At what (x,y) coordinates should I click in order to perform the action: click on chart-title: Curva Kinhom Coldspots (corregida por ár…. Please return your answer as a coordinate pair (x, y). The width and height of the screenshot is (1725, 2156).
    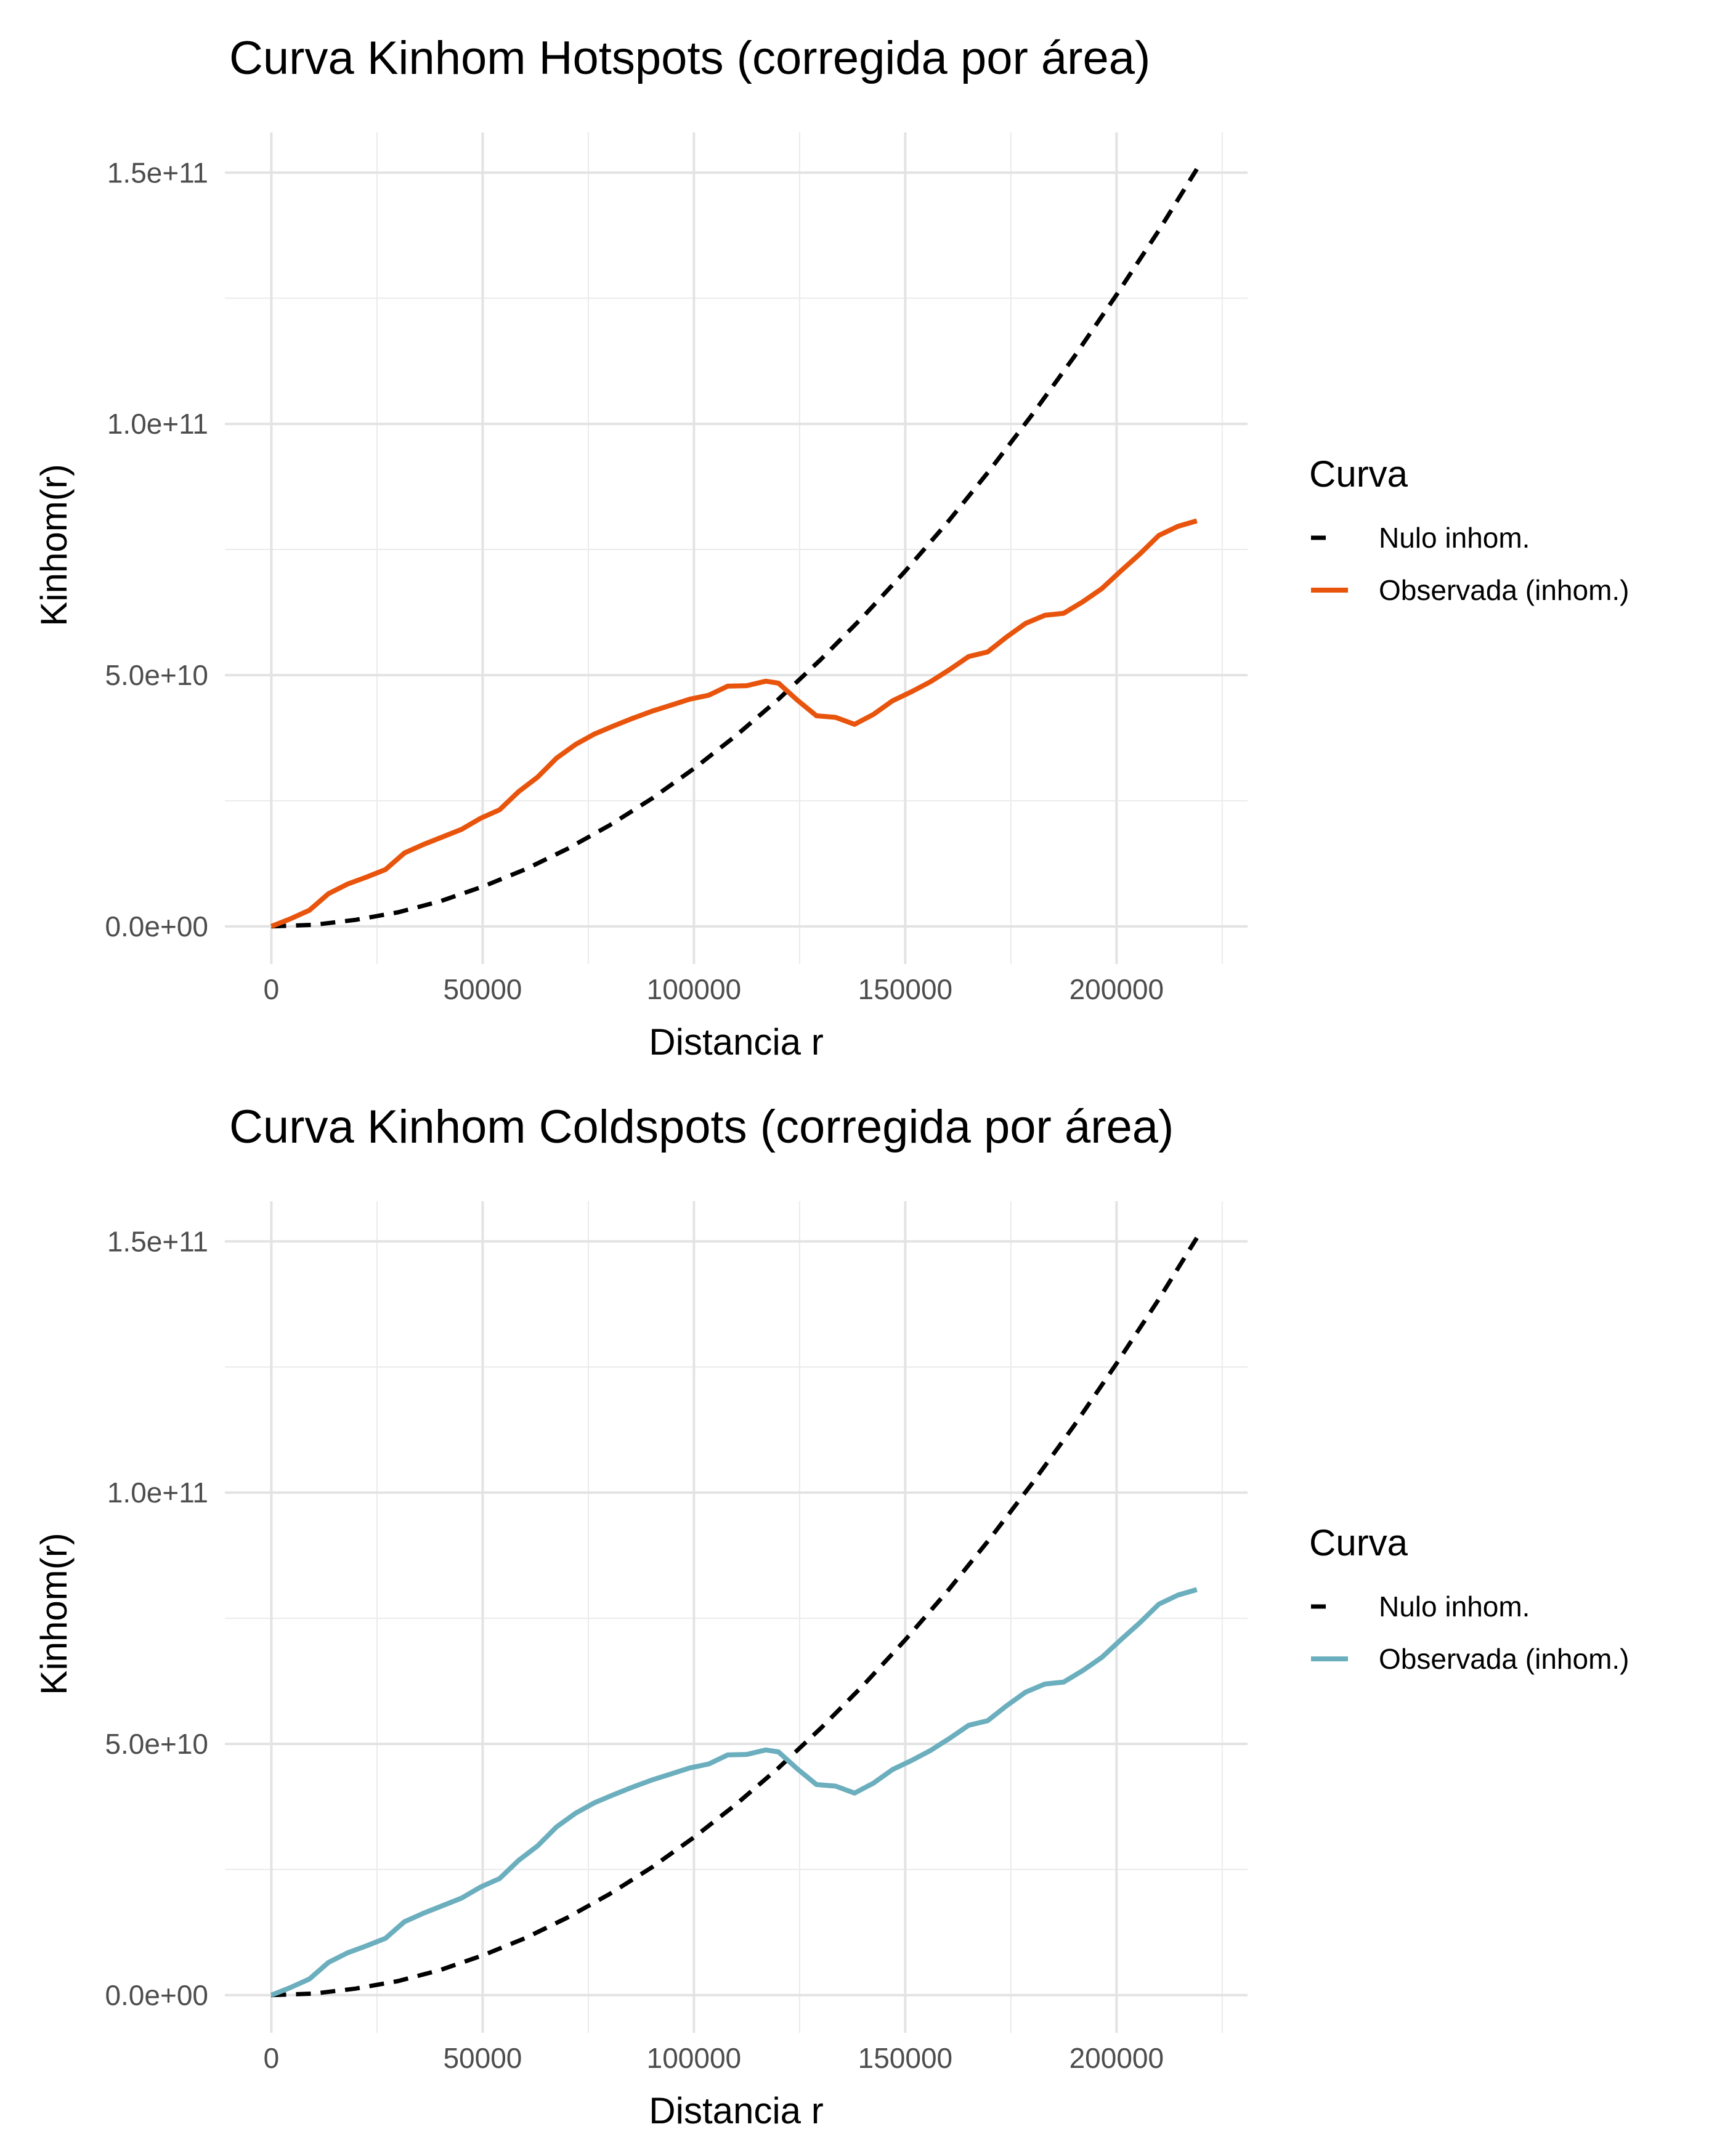
    Looking at the image, I should click on (702, 1127).